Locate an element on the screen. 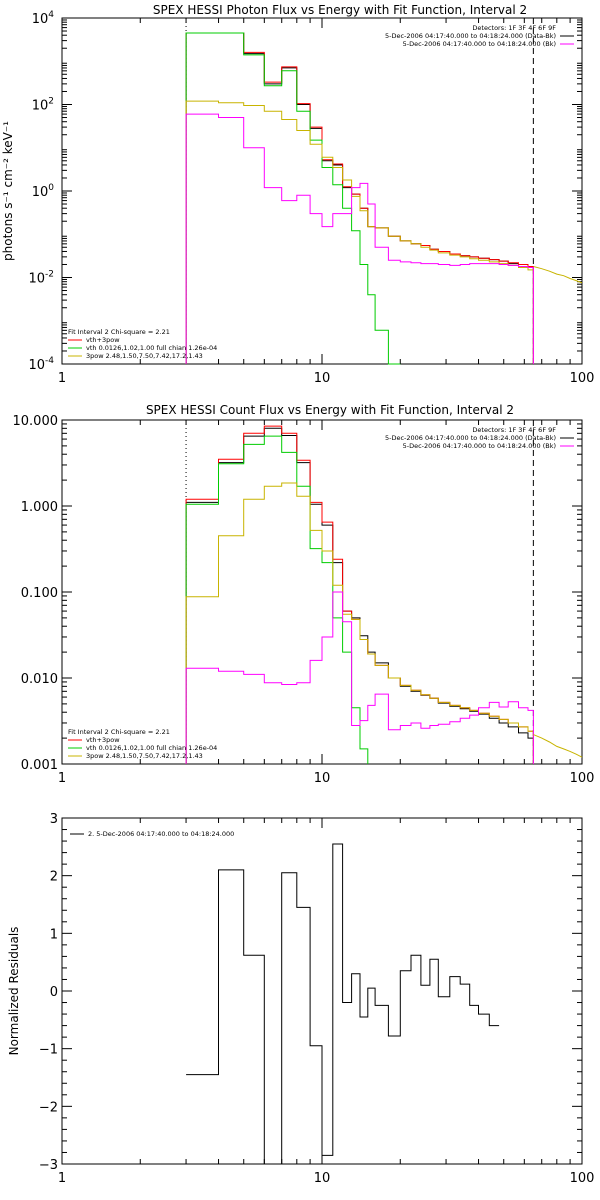 The image size is (600, 1200). series-residuals is located at coordinates (343, 1004).